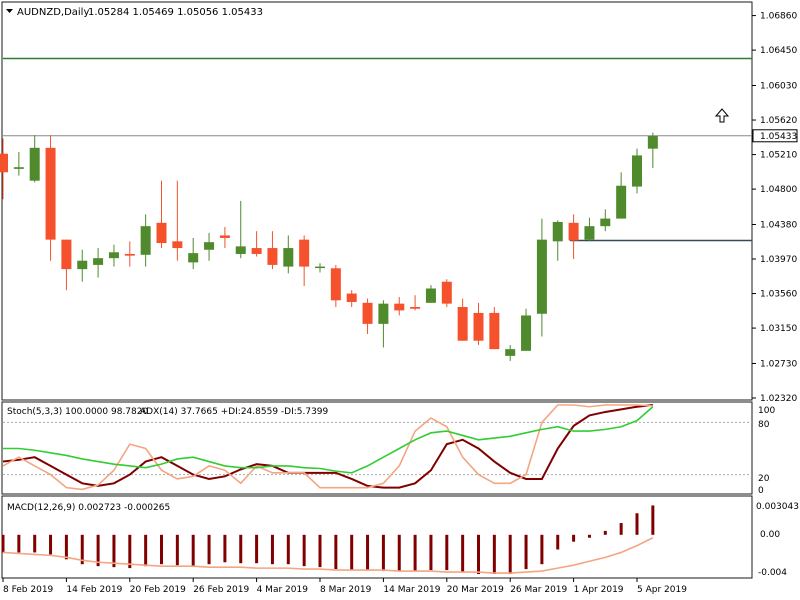  I want to click on price-tick-label: 1.03970, so click(778, 260).